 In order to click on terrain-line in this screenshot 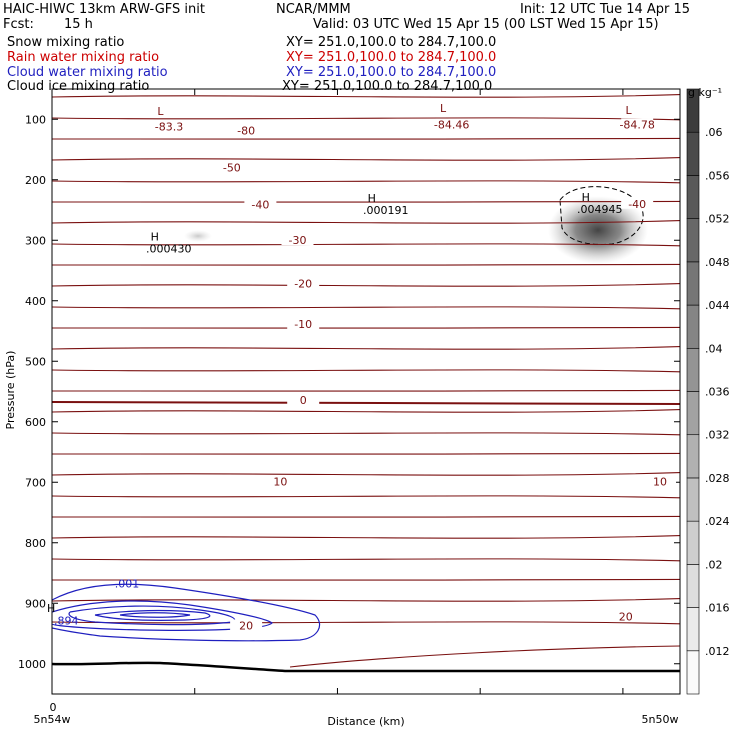, I will do `click(365, 667)`.